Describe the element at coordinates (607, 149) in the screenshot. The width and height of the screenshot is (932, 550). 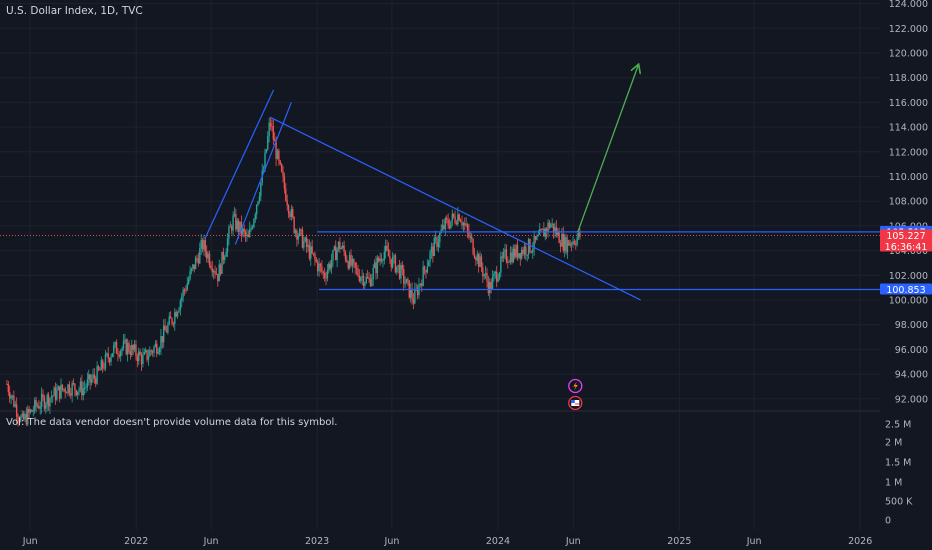
I see `projection-arrow` at that location.